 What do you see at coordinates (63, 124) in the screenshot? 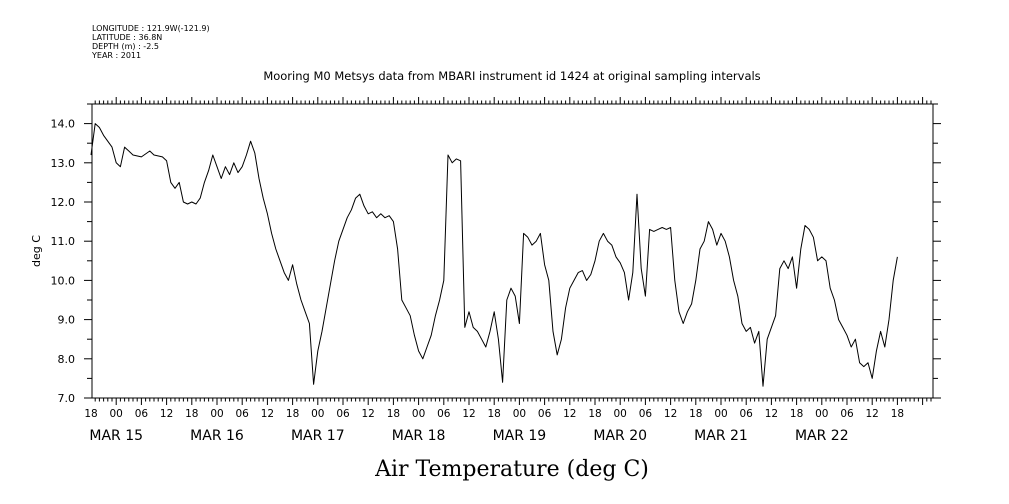
I see `y-tick-label: 14.0` at bounding box center [63, 124].